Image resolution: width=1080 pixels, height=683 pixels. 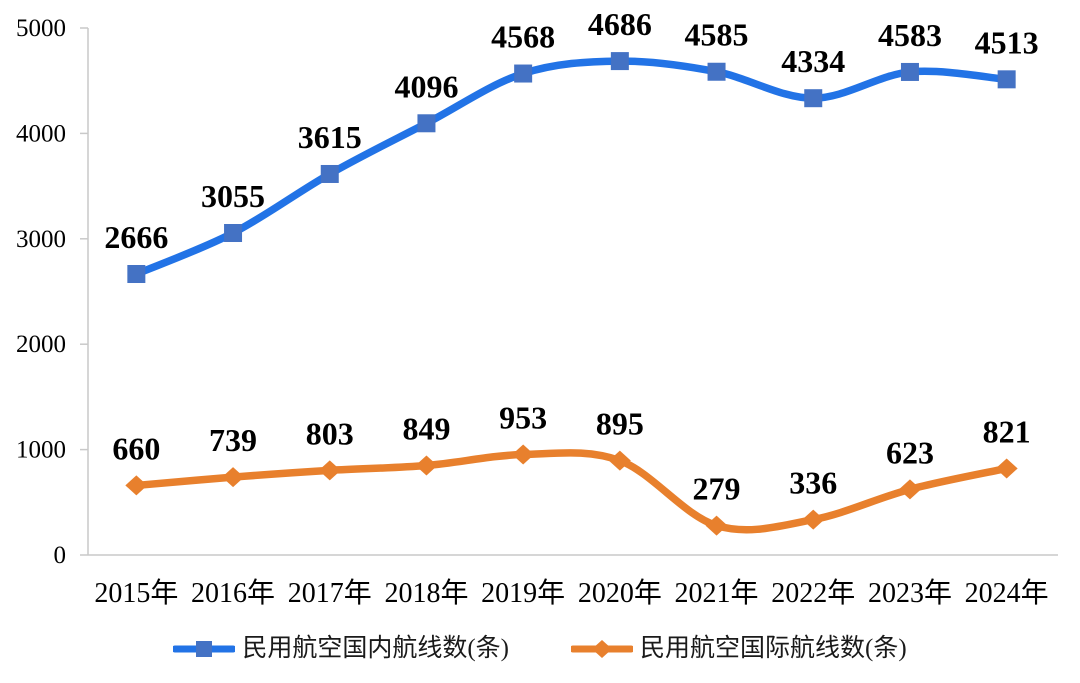 I want to click on legend-label-domestic: 民用航空国内航线数(条), so click(x=375, y=648).